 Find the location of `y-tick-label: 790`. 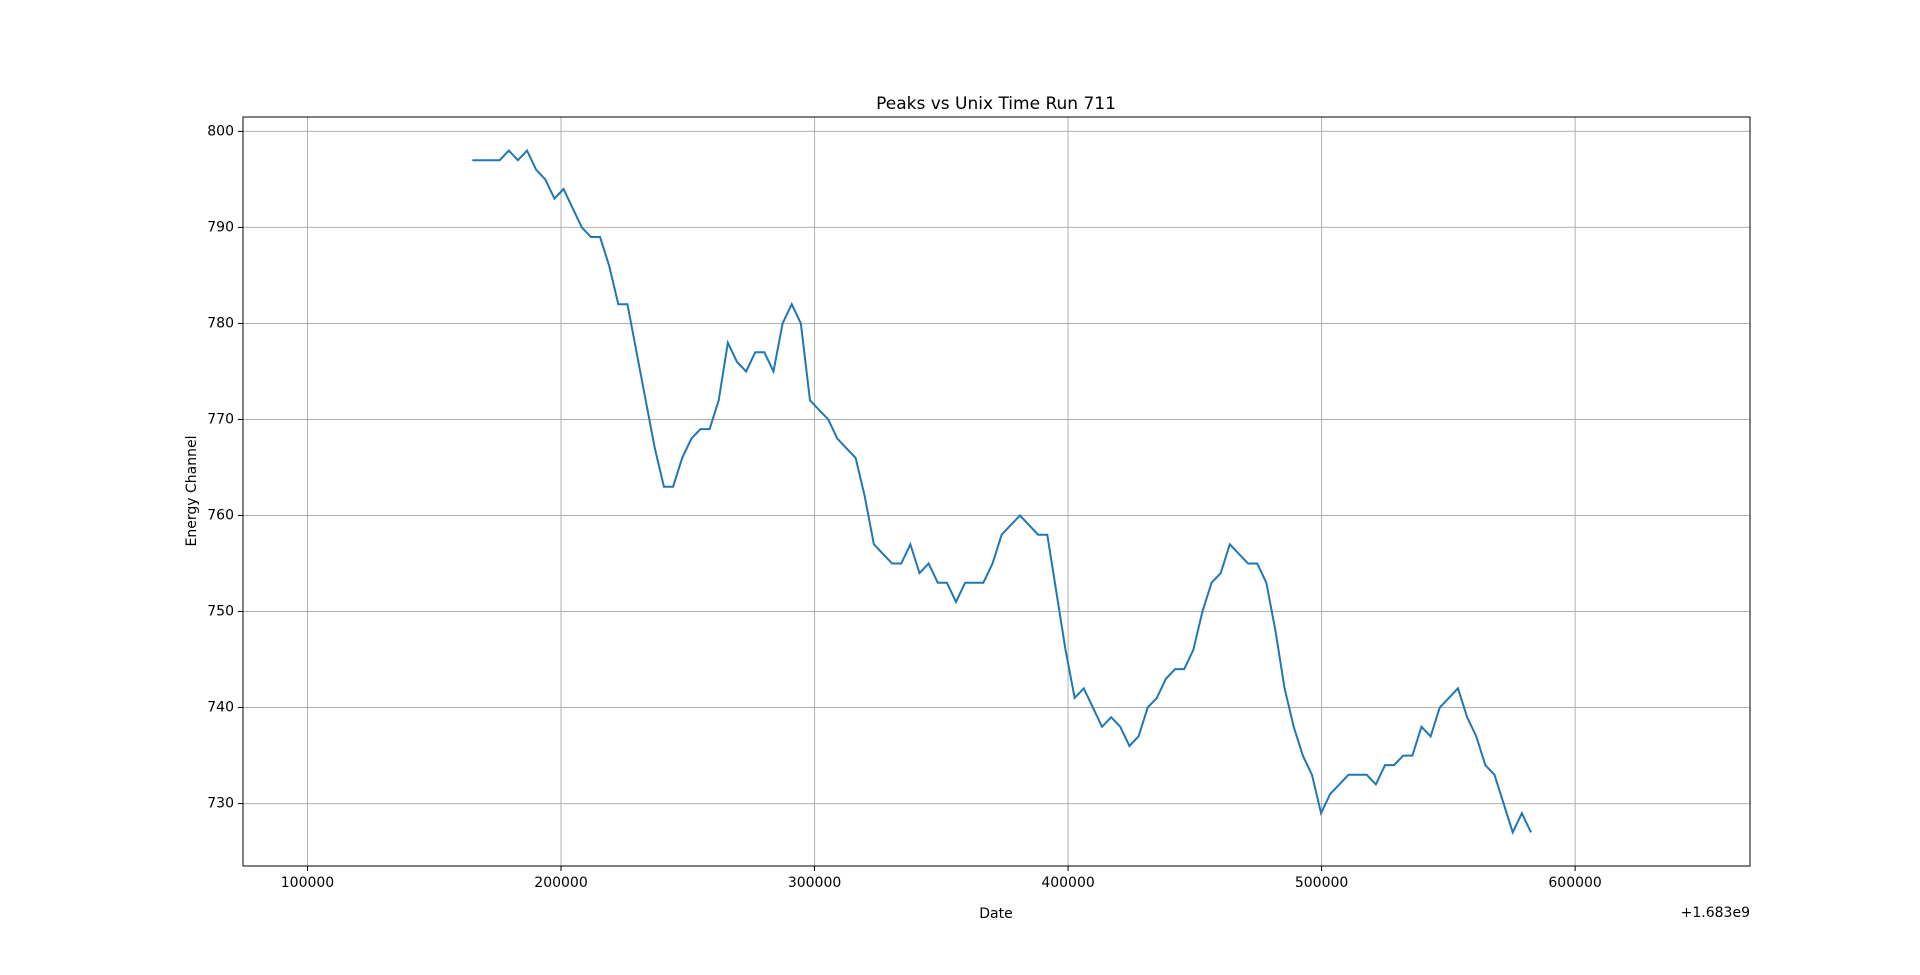

y-tick-label: 790 is located at coordinates (220, 227).